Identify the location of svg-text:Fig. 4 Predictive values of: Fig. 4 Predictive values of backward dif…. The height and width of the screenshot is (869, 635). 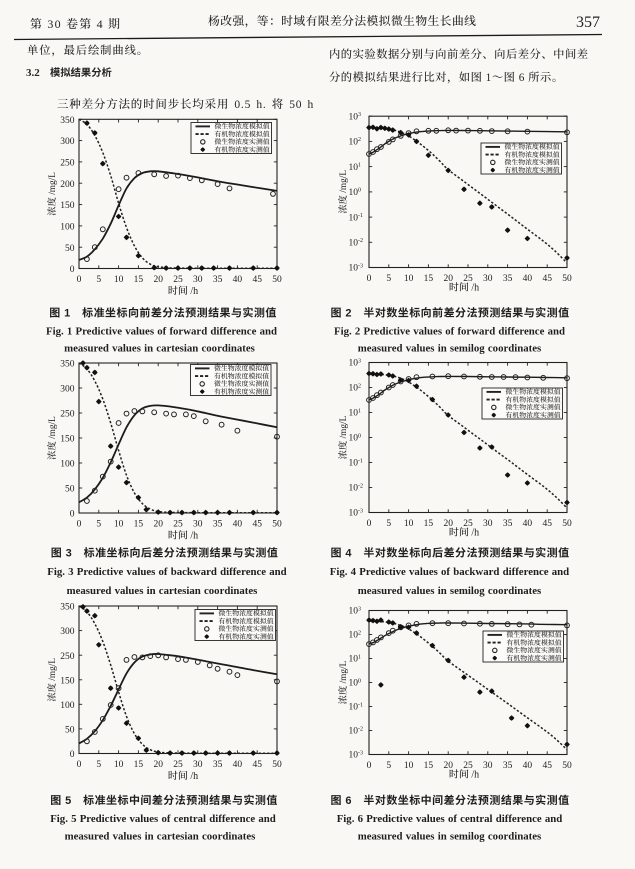
(449, 572).